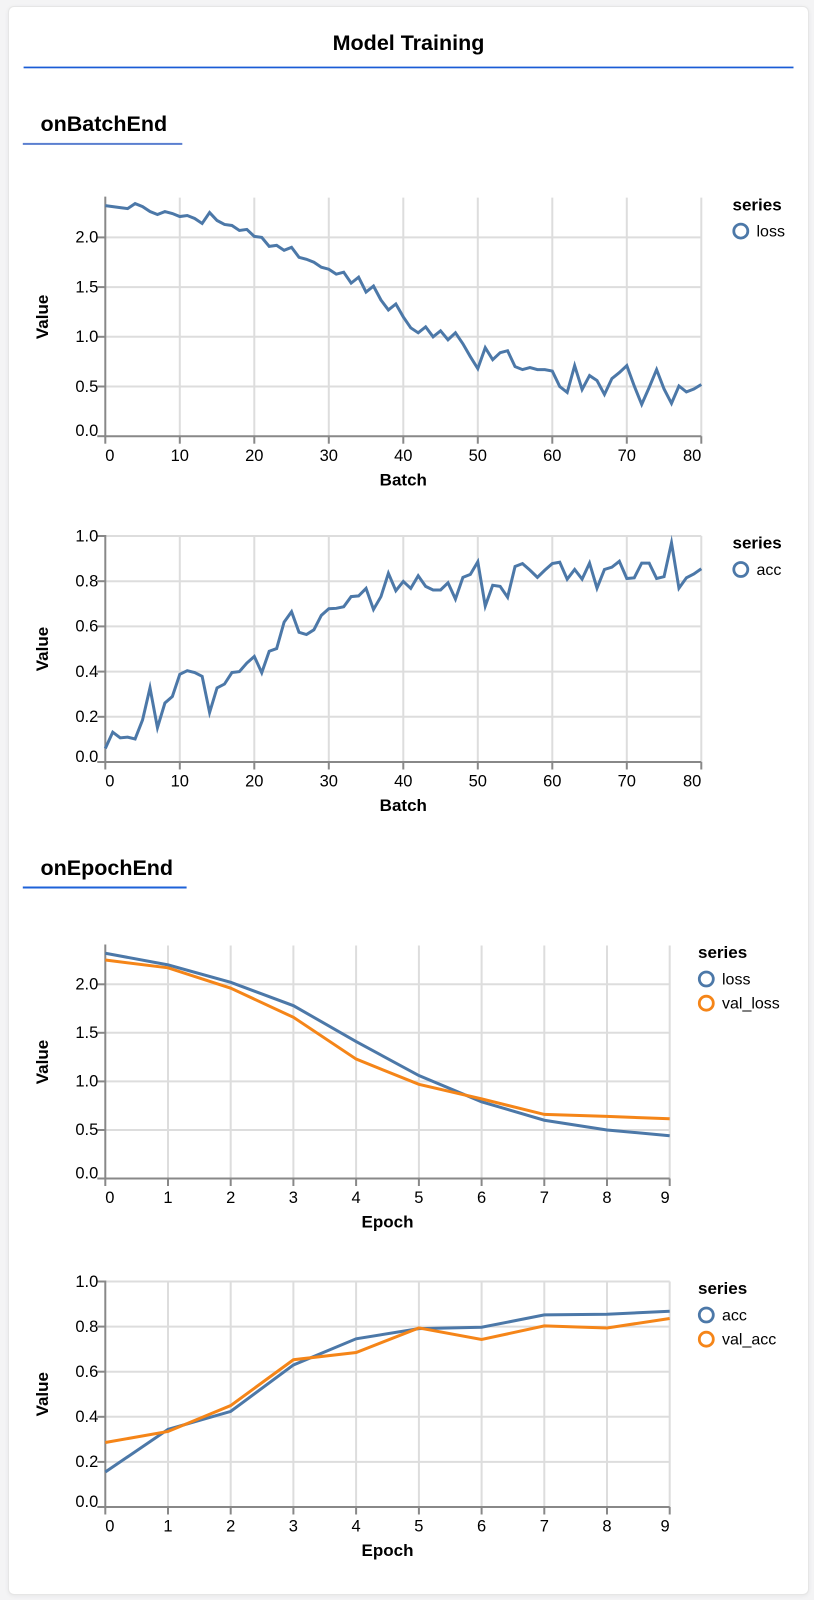  Describe the element at coordinates (749, 1340) in the screenshot. I see `svg-text: val_acc` at that location.